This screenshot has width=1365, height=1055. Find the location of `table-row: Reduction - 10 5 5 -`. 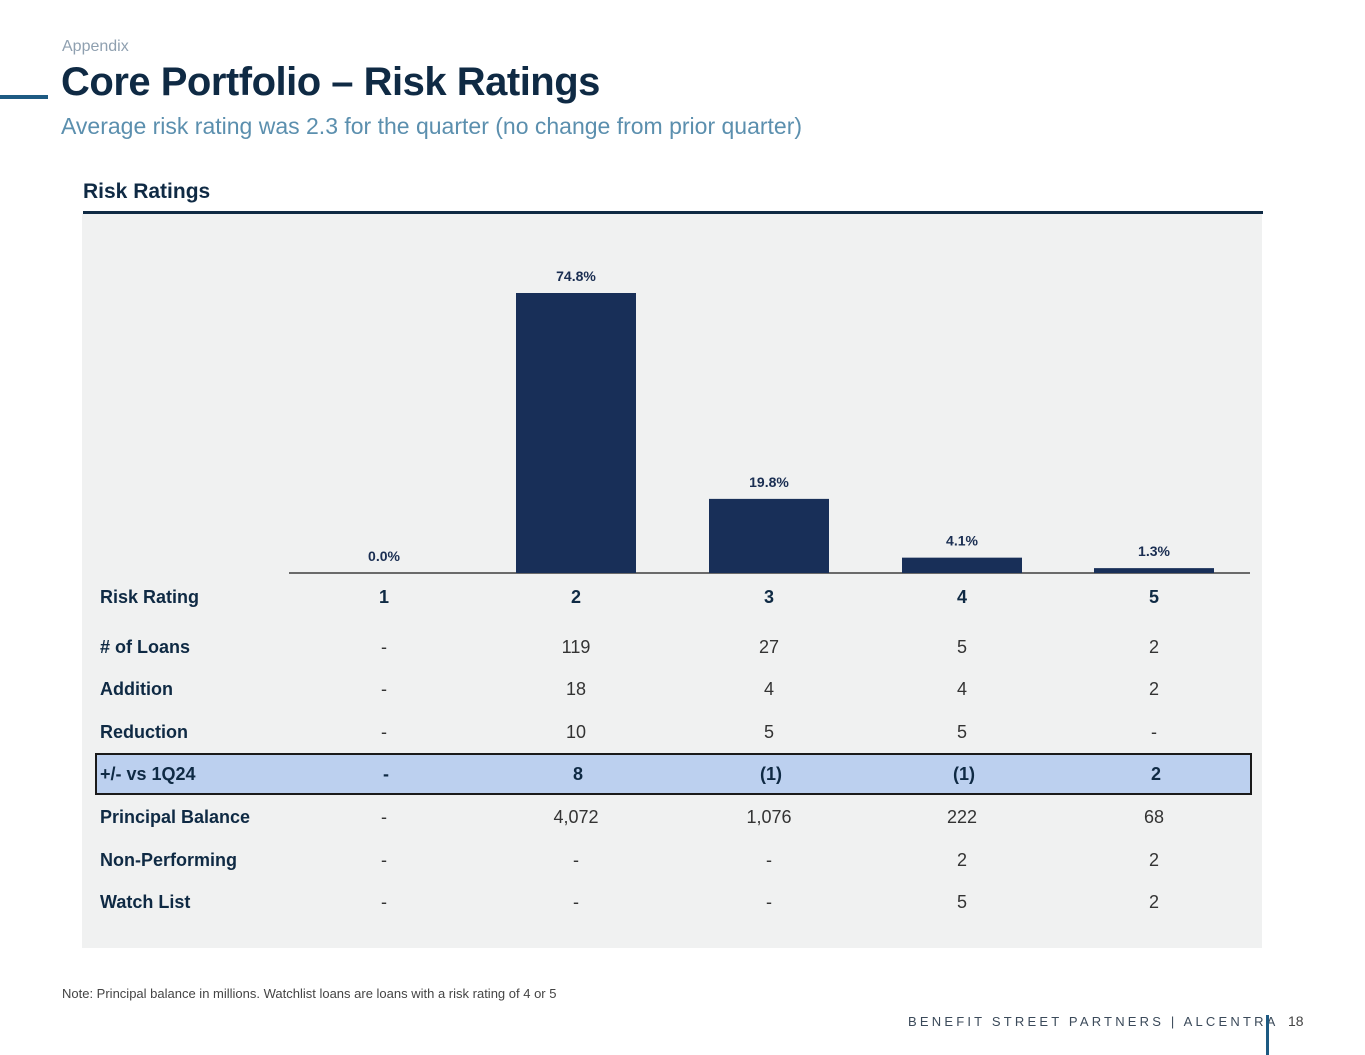

table-row: Reduction - 10 5 5 - is located at coordinates (672, 732).